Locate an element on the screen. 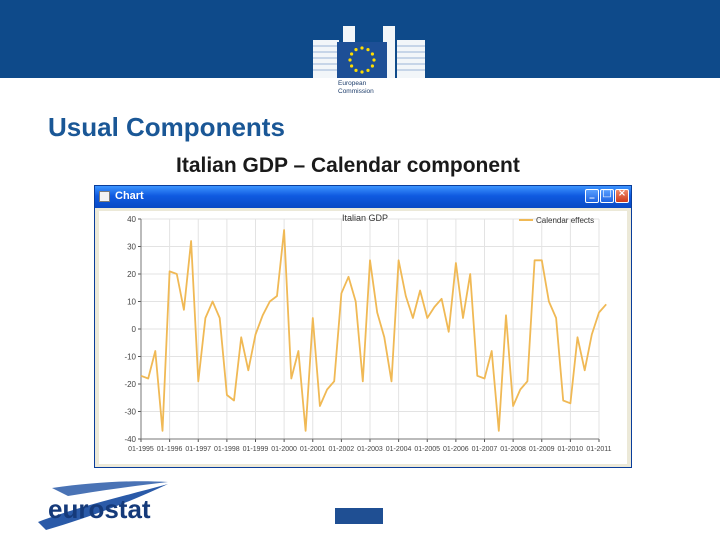  caption-line-1: European is located at coordinates (352, 83).